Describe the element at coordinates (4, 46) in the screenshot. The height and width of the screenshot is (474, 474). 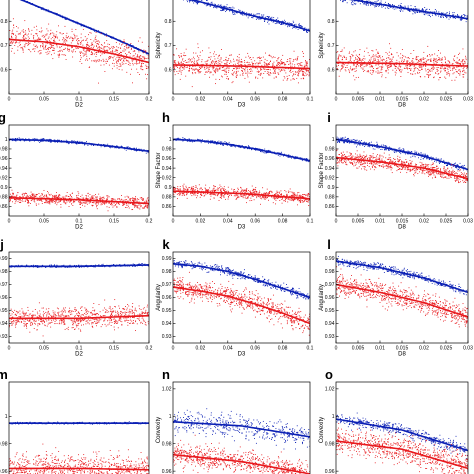
I see `y-tick-label: 0.7` at that location.